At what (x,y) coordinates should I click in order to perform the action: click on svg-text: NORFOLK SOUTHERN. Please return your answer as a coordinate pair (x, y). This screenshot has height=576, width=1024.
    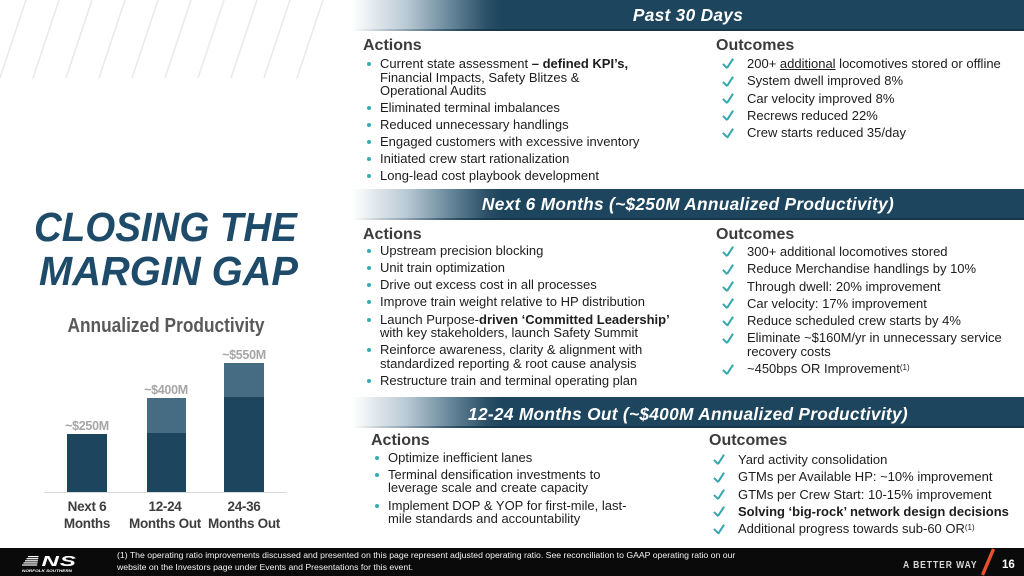
    Looking at the image, I should click on (47, 571).